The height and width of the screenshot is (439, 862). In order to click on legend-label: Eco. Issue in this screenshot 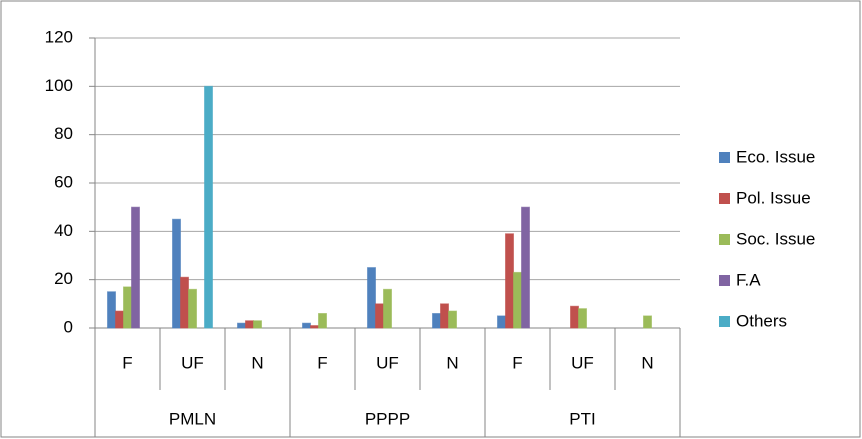, I will do `click(775, 156)`.